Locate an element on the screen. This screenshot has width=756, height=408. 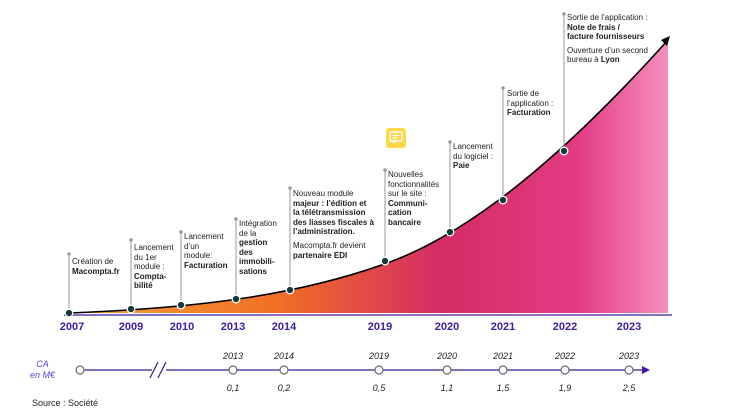
annotation-2020: Lancement du logiciel : Paie is located at coordinates (473, 156).